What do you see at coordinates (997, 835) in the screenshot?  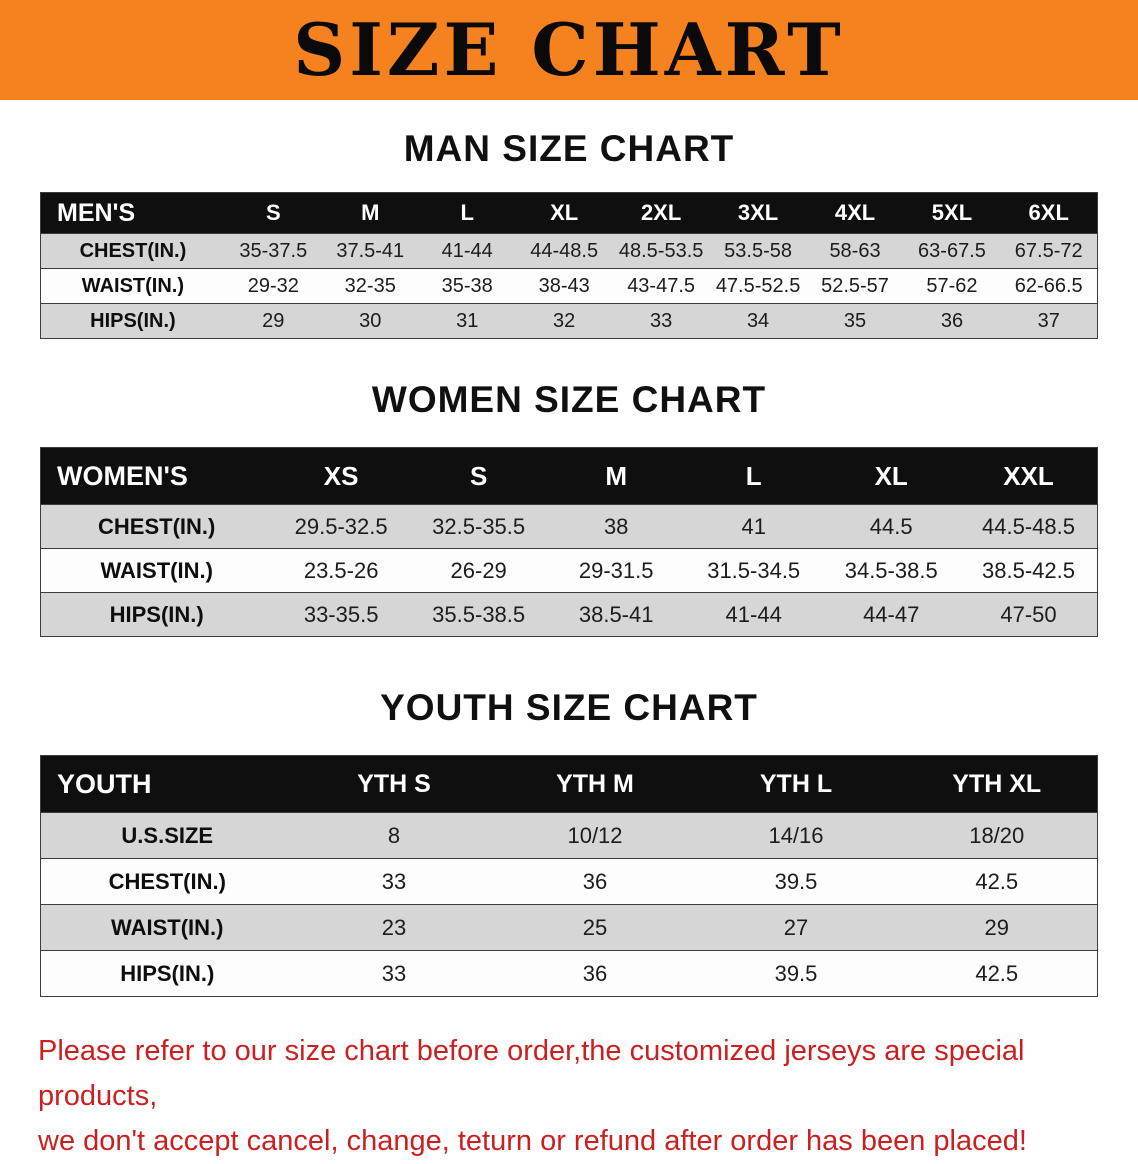 I see `table-cell: 18/20` at bounding box center [997, 835].